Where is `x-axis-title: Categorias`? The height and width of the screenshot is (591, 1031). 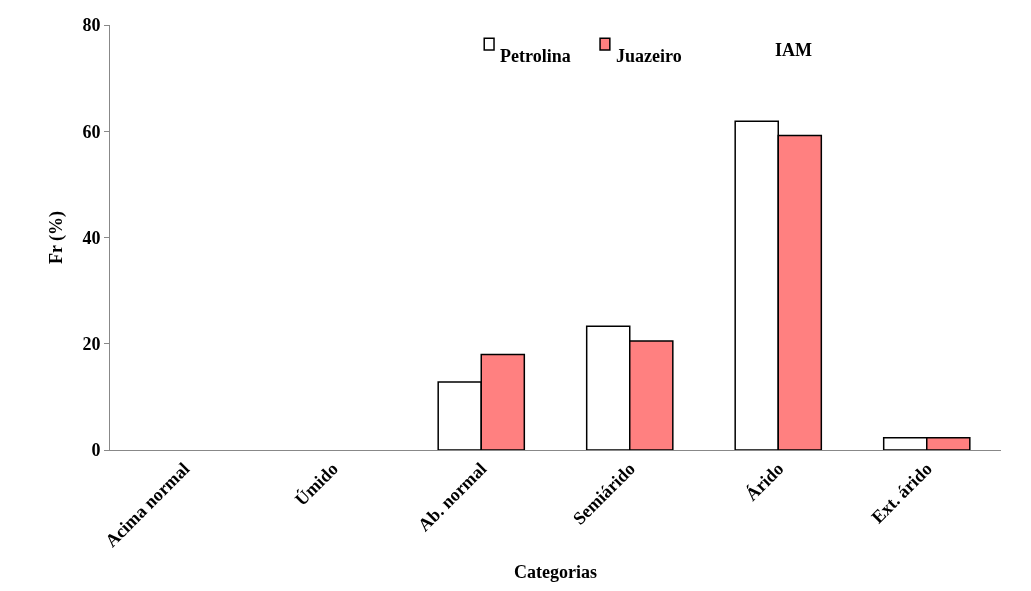 x-axis-title: Categorias is located at coordinates (555, 572).